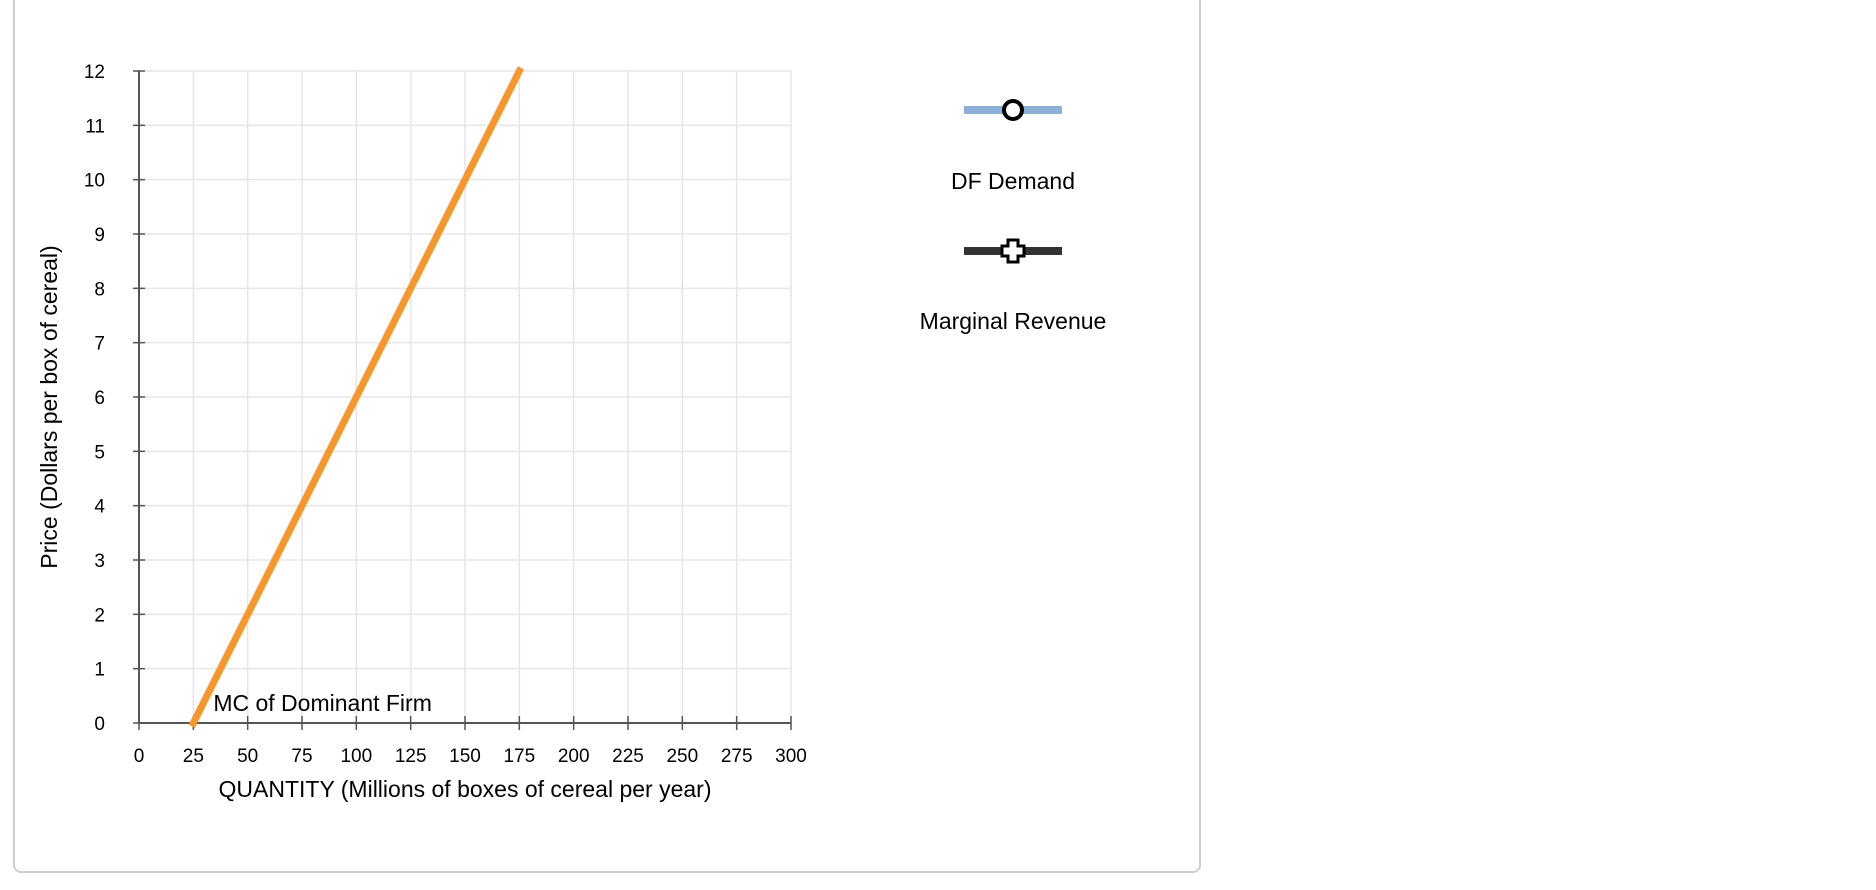 The image size is (1876, 890). What do you see at coordinates (1013, 110) in the screenshot?
I see `circle-marker-icon` at bounding box center [1013, 110].